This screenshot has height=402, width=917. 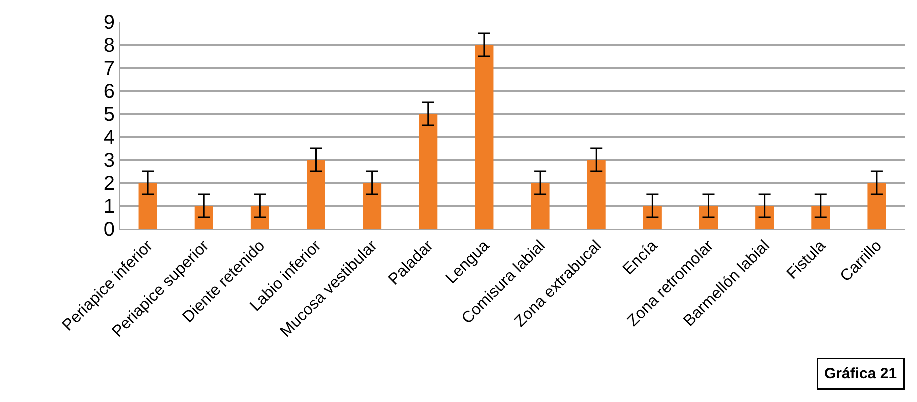 I want to click on y-tick-label: 9, so click(x=109, y=23).